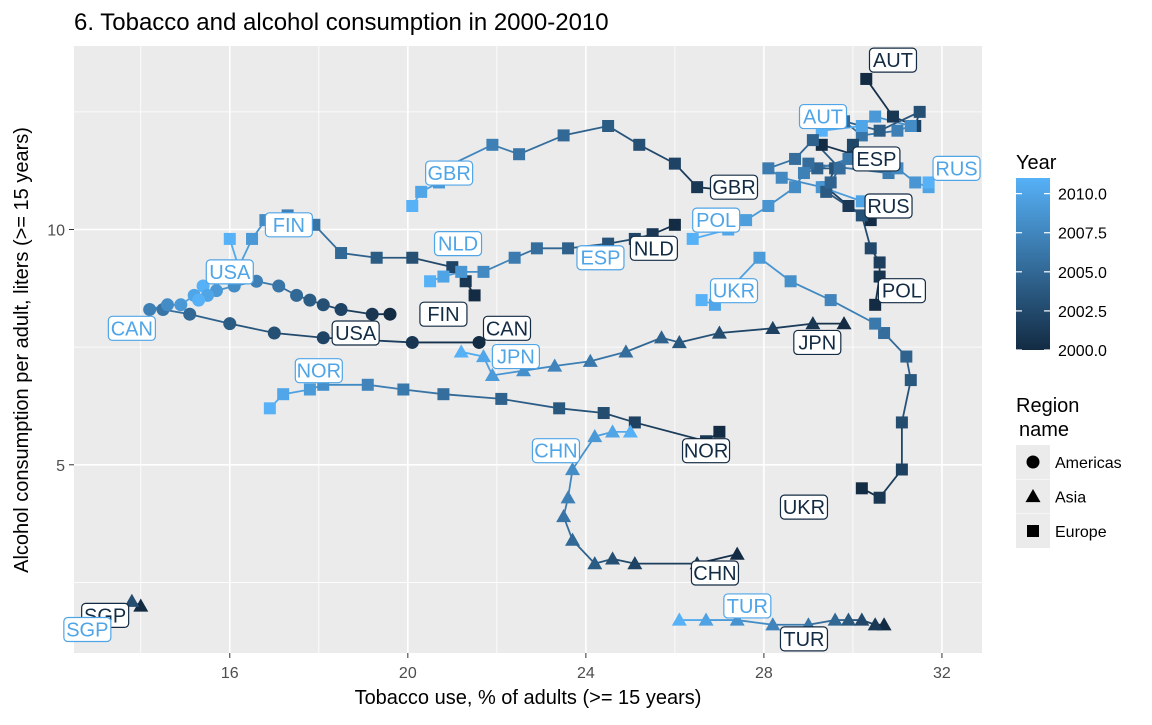 This screenshot has width=1152, height=725. What do you see at coordinates (714, 574) in the screenshot?
I see `point-label-text: CHN` at bounding box center [714, 574].